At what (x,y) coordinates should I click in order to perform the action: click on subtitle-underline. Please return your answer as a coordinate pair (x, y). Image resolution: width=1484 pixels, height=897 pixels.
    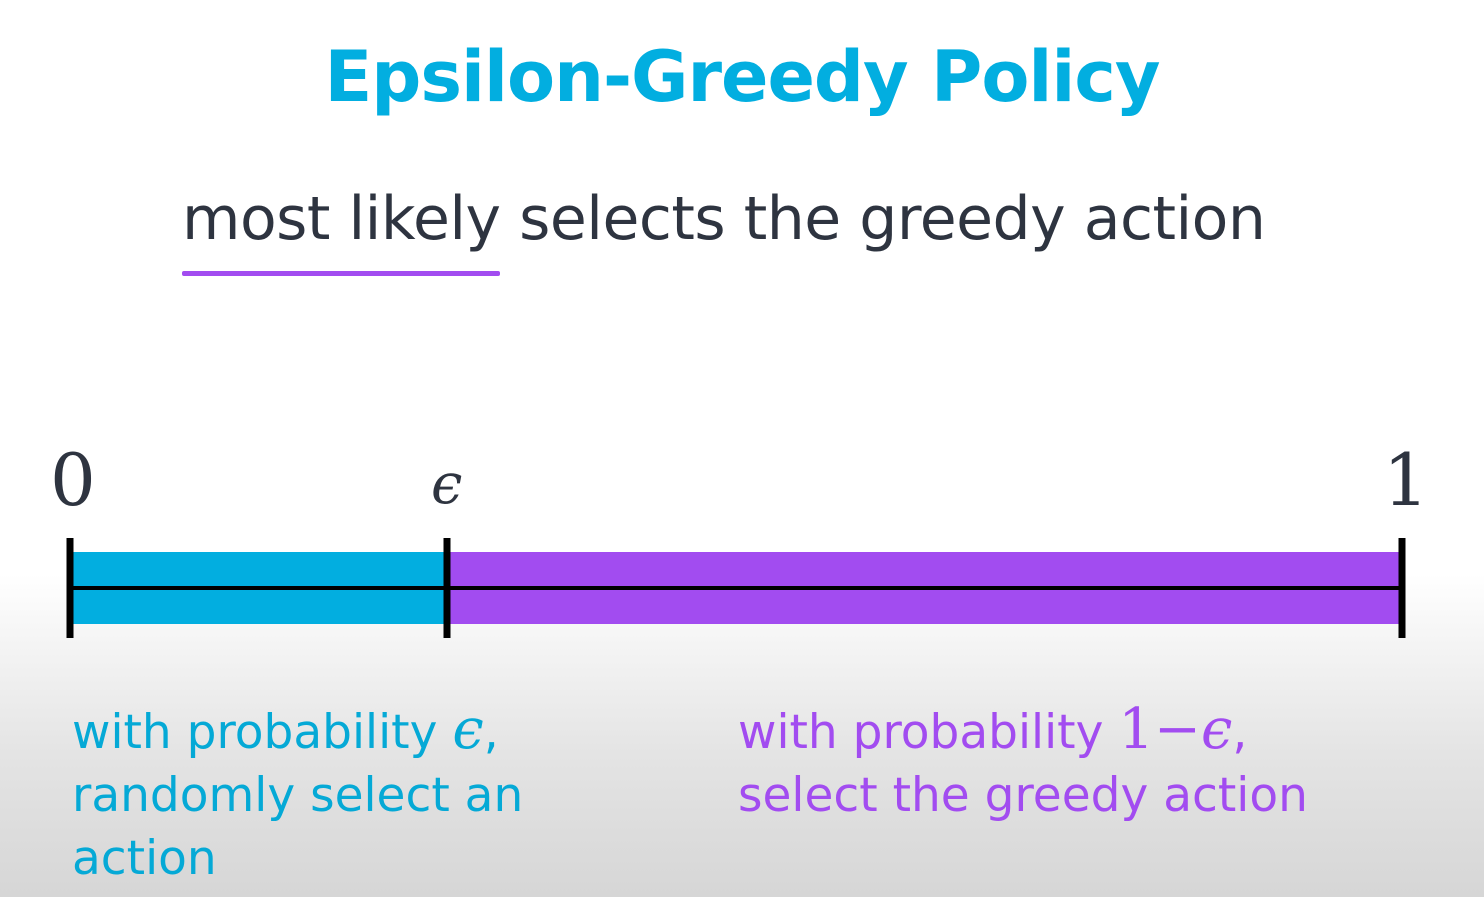
    Looking at the image, I should click on (341, 273).